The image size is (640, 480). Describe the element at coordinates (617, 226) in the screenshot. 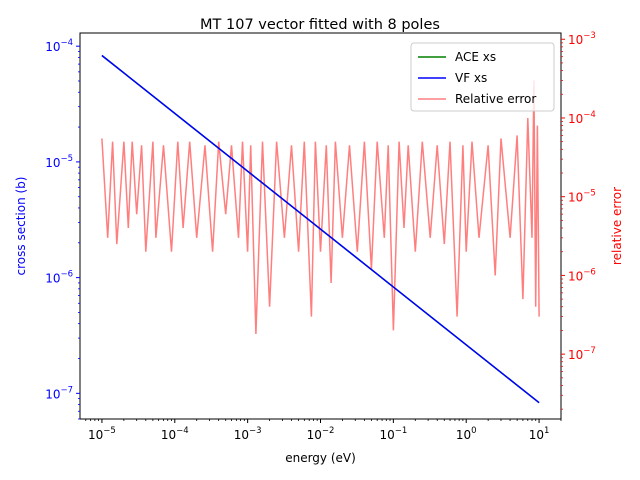

I see `y-axis-right-label: relative error` at that location.